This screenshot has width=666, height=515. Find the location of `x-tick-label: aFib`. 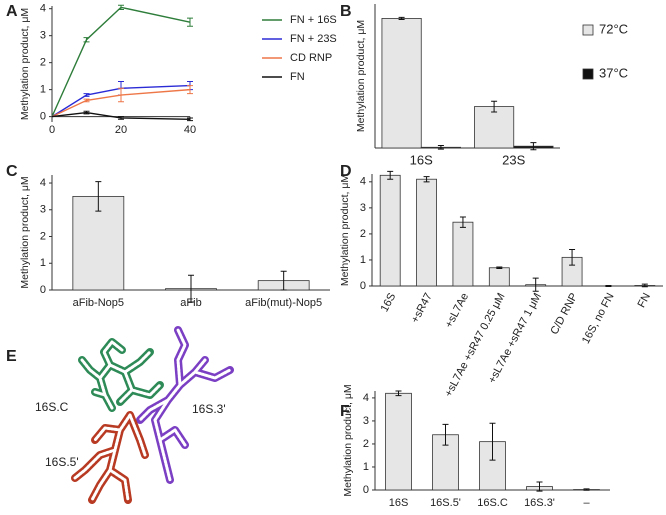

x-tick-label: aFib is located at coordinates (190, 303).